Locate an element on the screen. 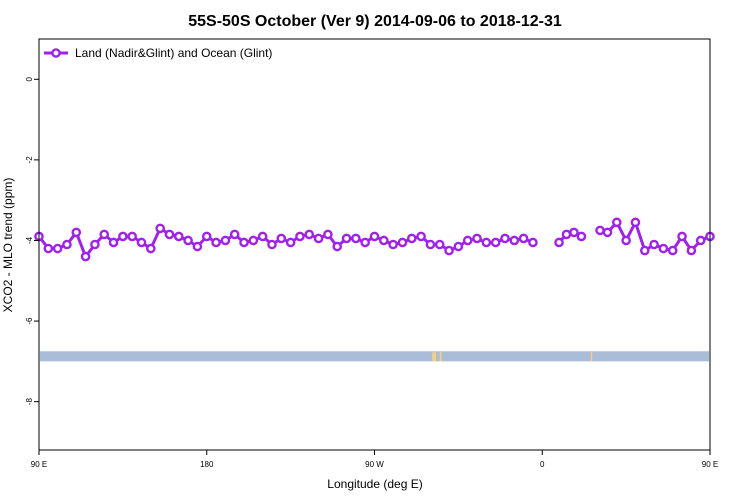 The width and height of the screenshot is (750, 500). x-axis: 90 E 180 90 W 0 90 E is located at coordinates (374, 459).